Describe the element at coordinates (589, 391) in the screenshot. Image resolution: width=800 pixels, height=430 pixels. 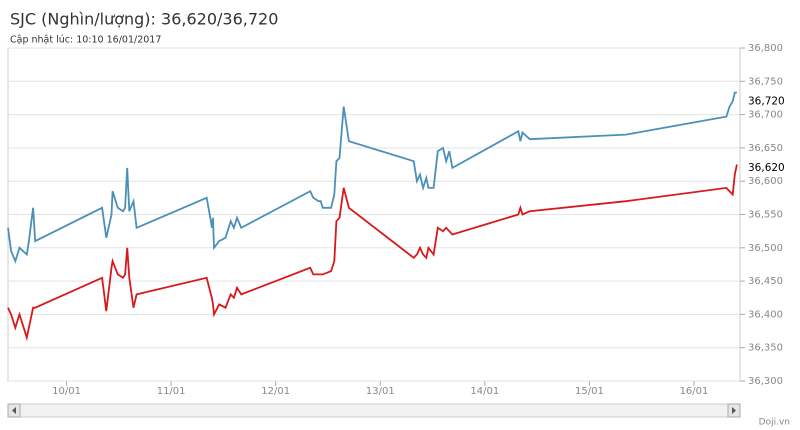
I see `x-tick-label: 15/01` at that location.